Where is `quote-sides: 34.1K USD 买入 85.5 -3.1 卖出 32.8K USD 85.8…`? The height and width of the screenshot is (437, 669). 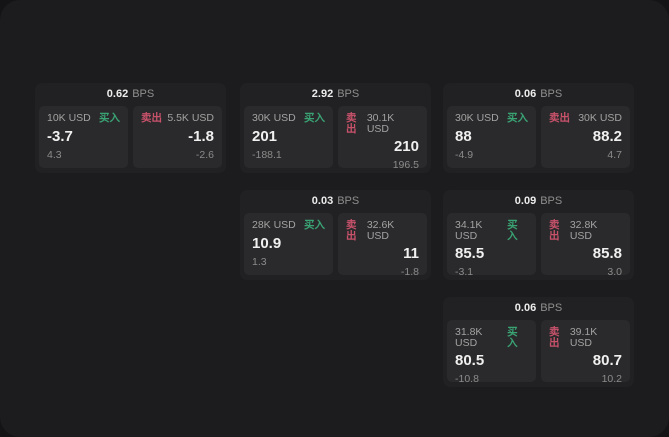
quote-sides: 34.1K USD 买入 85.5 -3.1 卖出 32.8K USD 85.8… is located at coordinates (538, 245).